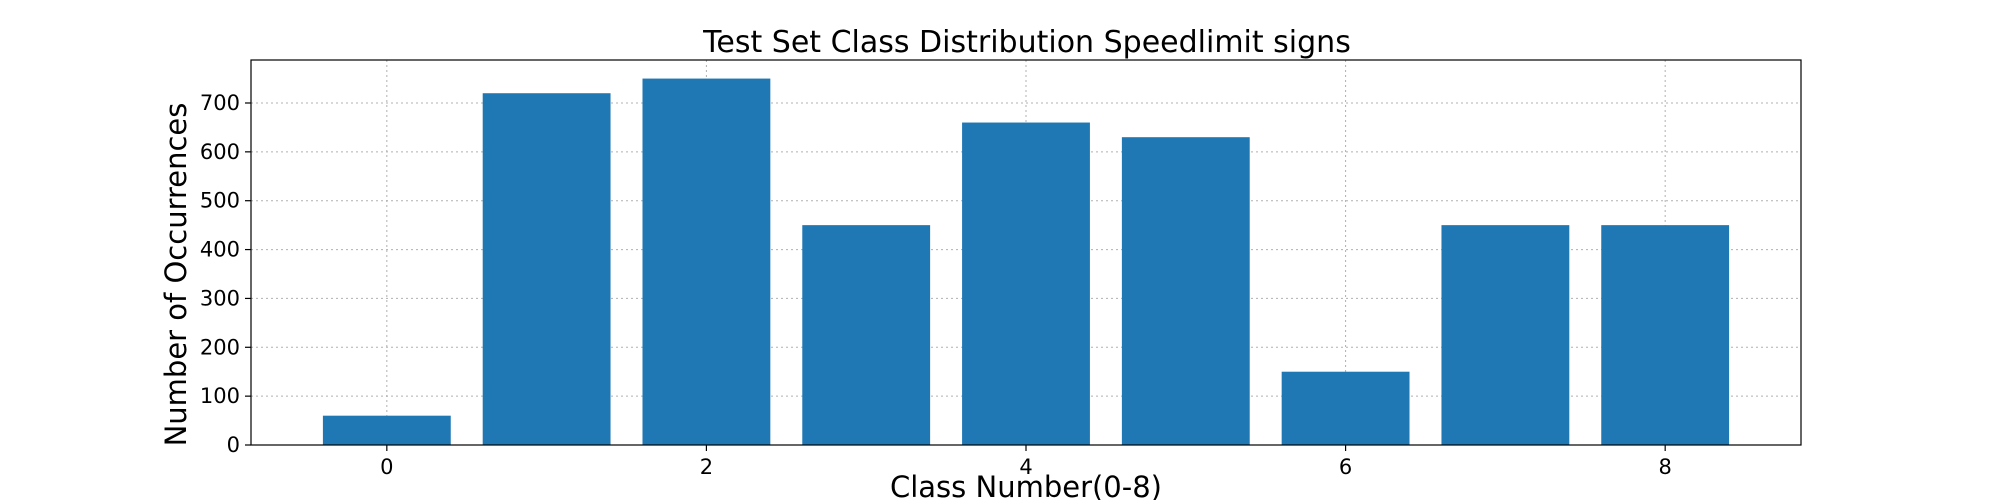  I want to click on y-tick-label: 500, so click(220, 201).